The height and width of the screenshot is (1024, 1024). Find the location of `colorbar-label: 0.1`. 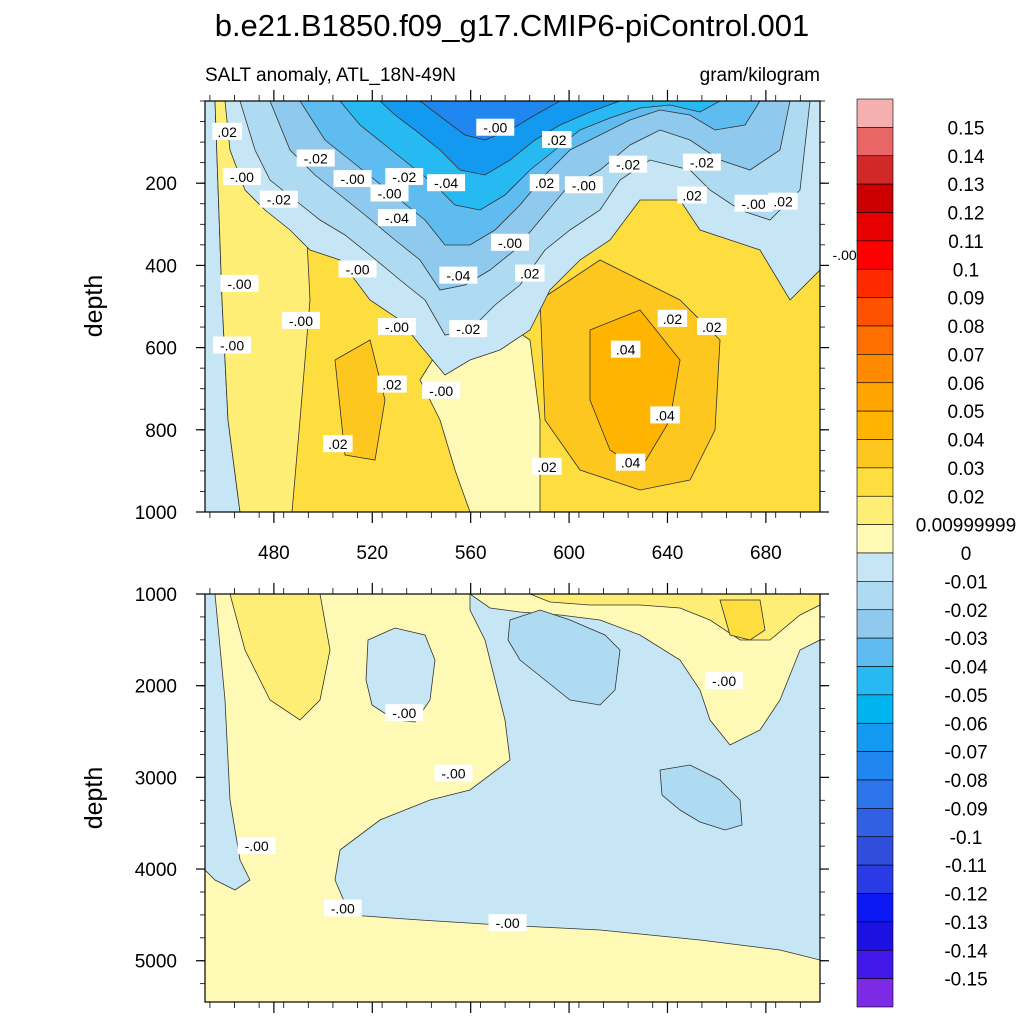

colorbar-label: 0.1 is located at coordinates (966, 270).